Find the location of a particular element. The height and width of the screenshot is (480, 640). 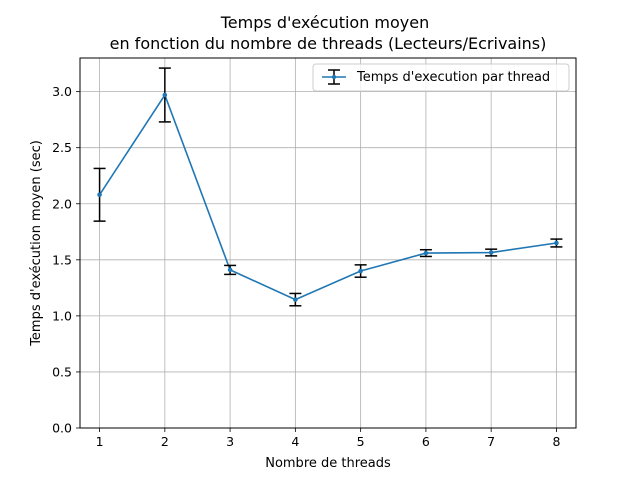

y-tick-label: 3.0 is located at coordinates (62, 91).